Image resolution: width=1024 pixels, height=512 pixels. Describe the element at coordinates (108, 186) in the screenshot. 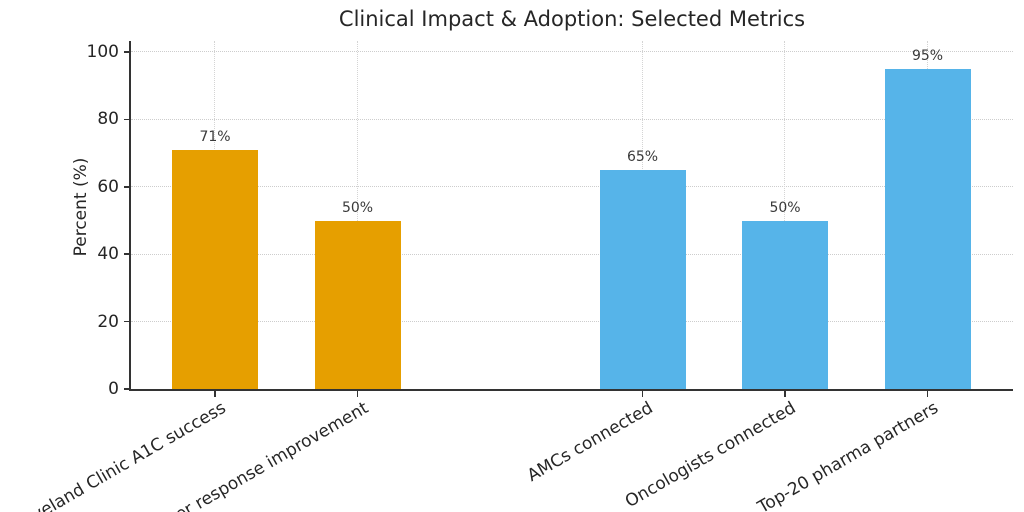

I see `y-tick-label: 60` at that location.